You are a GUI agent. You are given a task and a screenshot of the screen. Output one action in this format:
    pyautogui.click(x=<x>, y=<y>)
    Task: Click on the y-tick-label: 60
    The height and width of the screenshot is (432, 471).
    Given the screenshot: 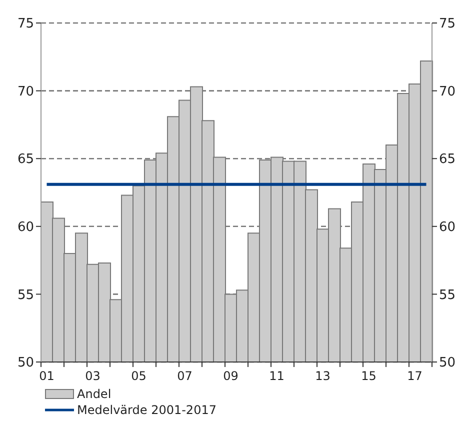 What is the action you would take?
    pyautogui.click(x=25, y=228)
    